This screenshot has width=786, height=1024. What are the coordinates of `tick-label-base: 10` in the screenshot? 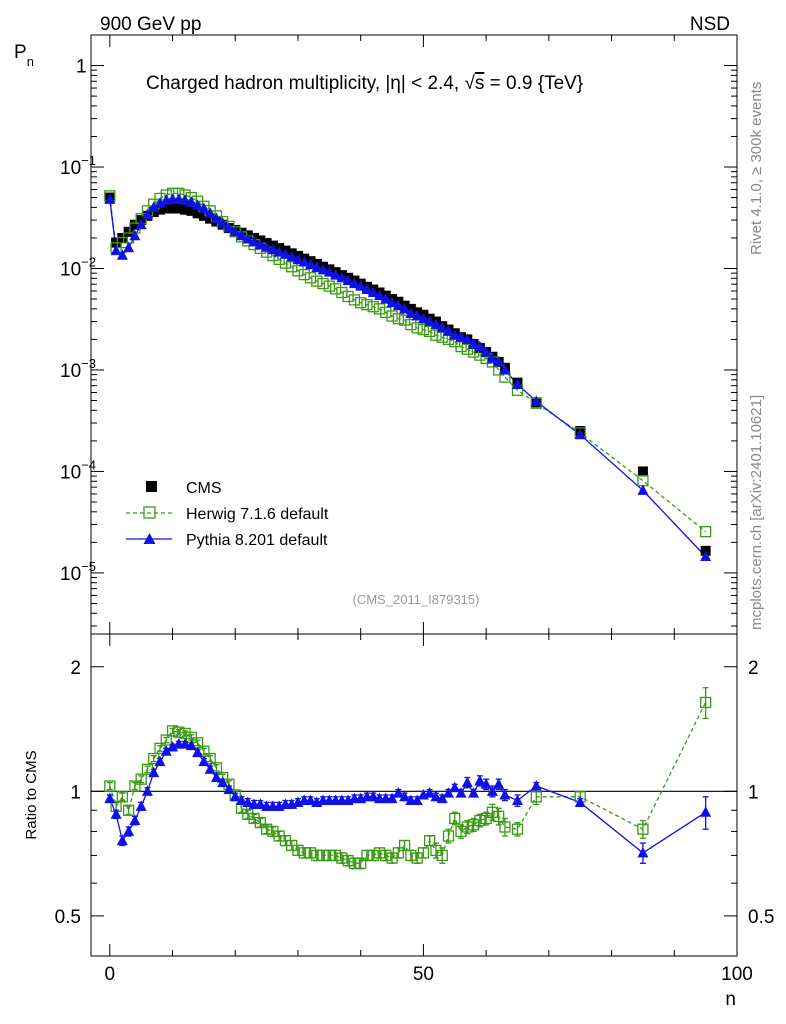 It's located at (70, 574).